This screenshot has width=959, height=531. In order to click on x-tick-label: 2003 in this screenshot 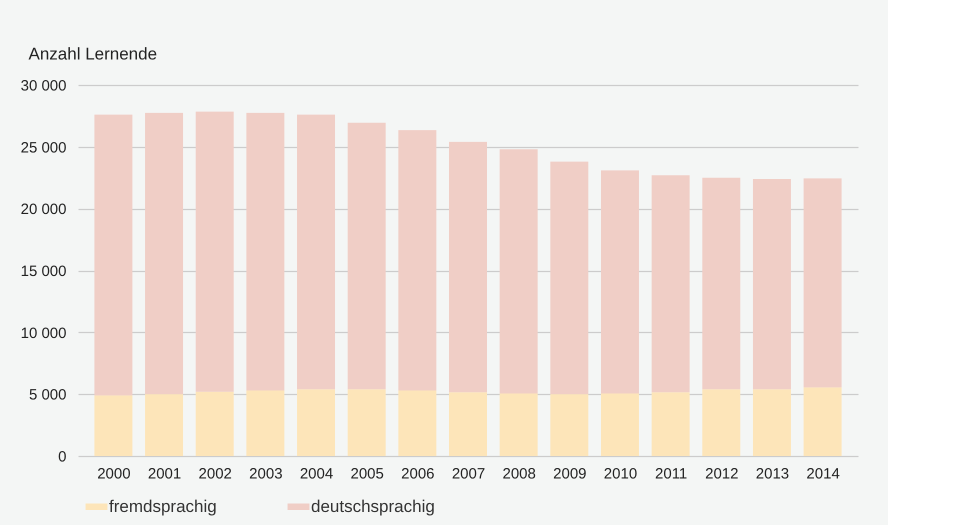, I will do `click(266, 474)`.